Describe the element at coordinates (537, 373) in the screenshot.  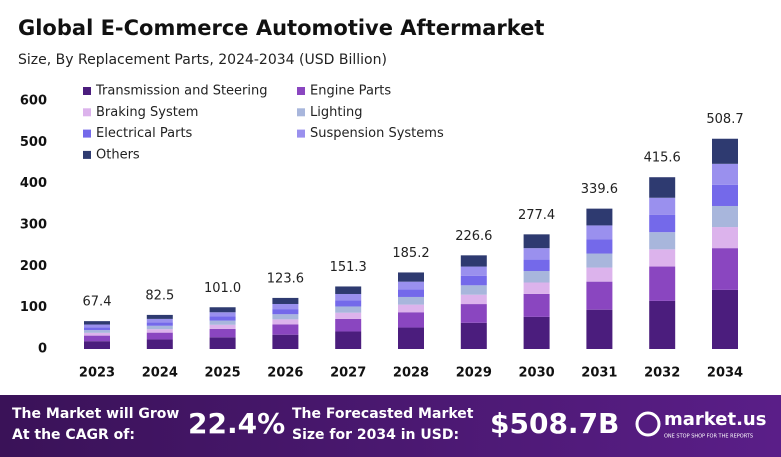
I see `x-tick-label: 2030` at that location.